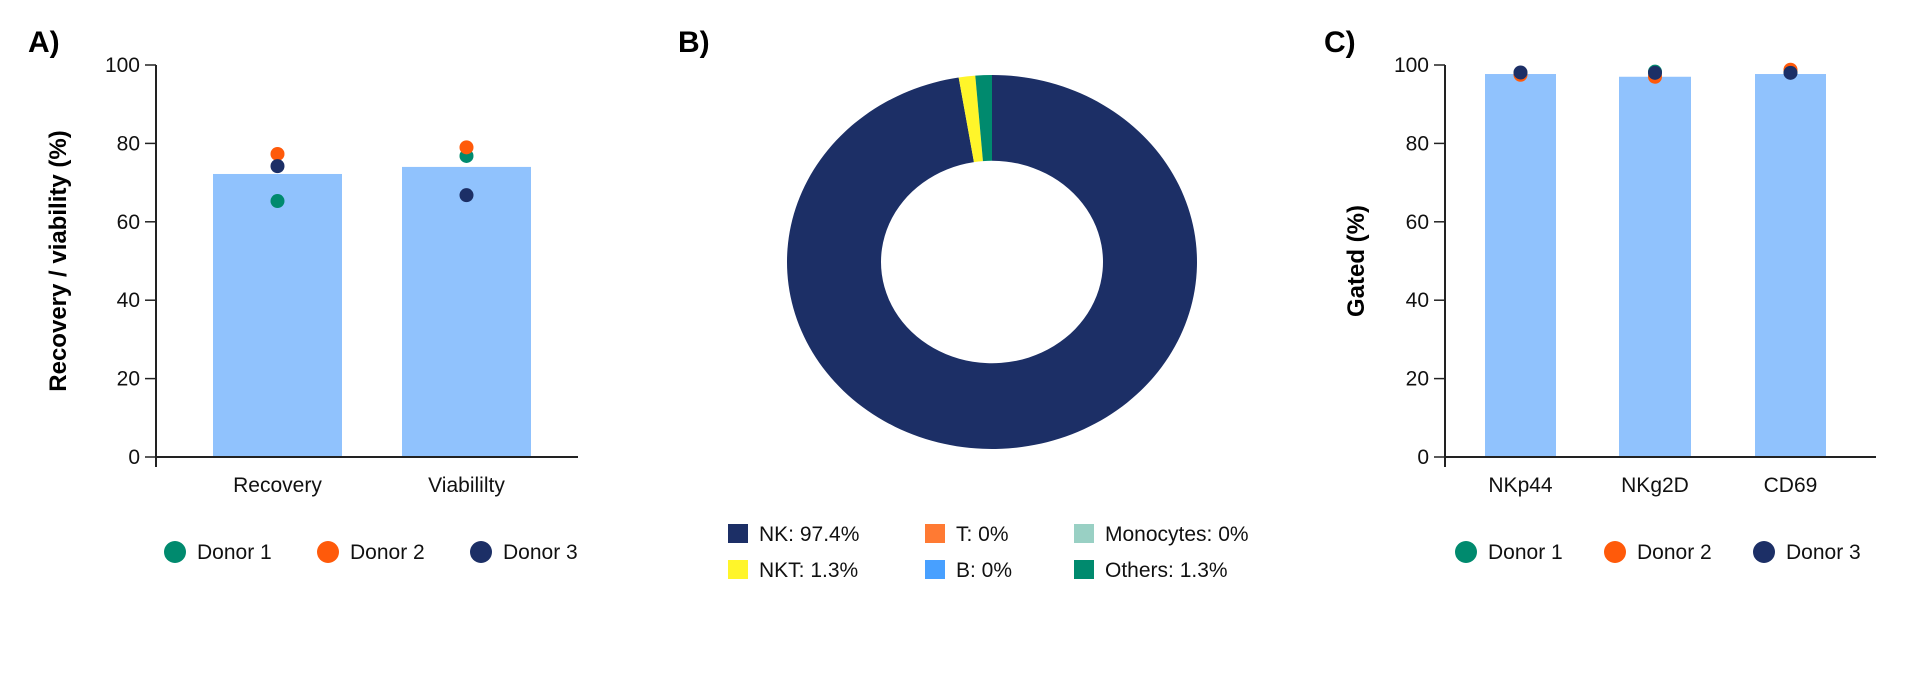 The height and width of the screenshot is (679, 1918). What do you see at coordinates (466, 485) in the screenshot?
I see `x-tick-label: Viabililty` at bounding box center [466, 485].